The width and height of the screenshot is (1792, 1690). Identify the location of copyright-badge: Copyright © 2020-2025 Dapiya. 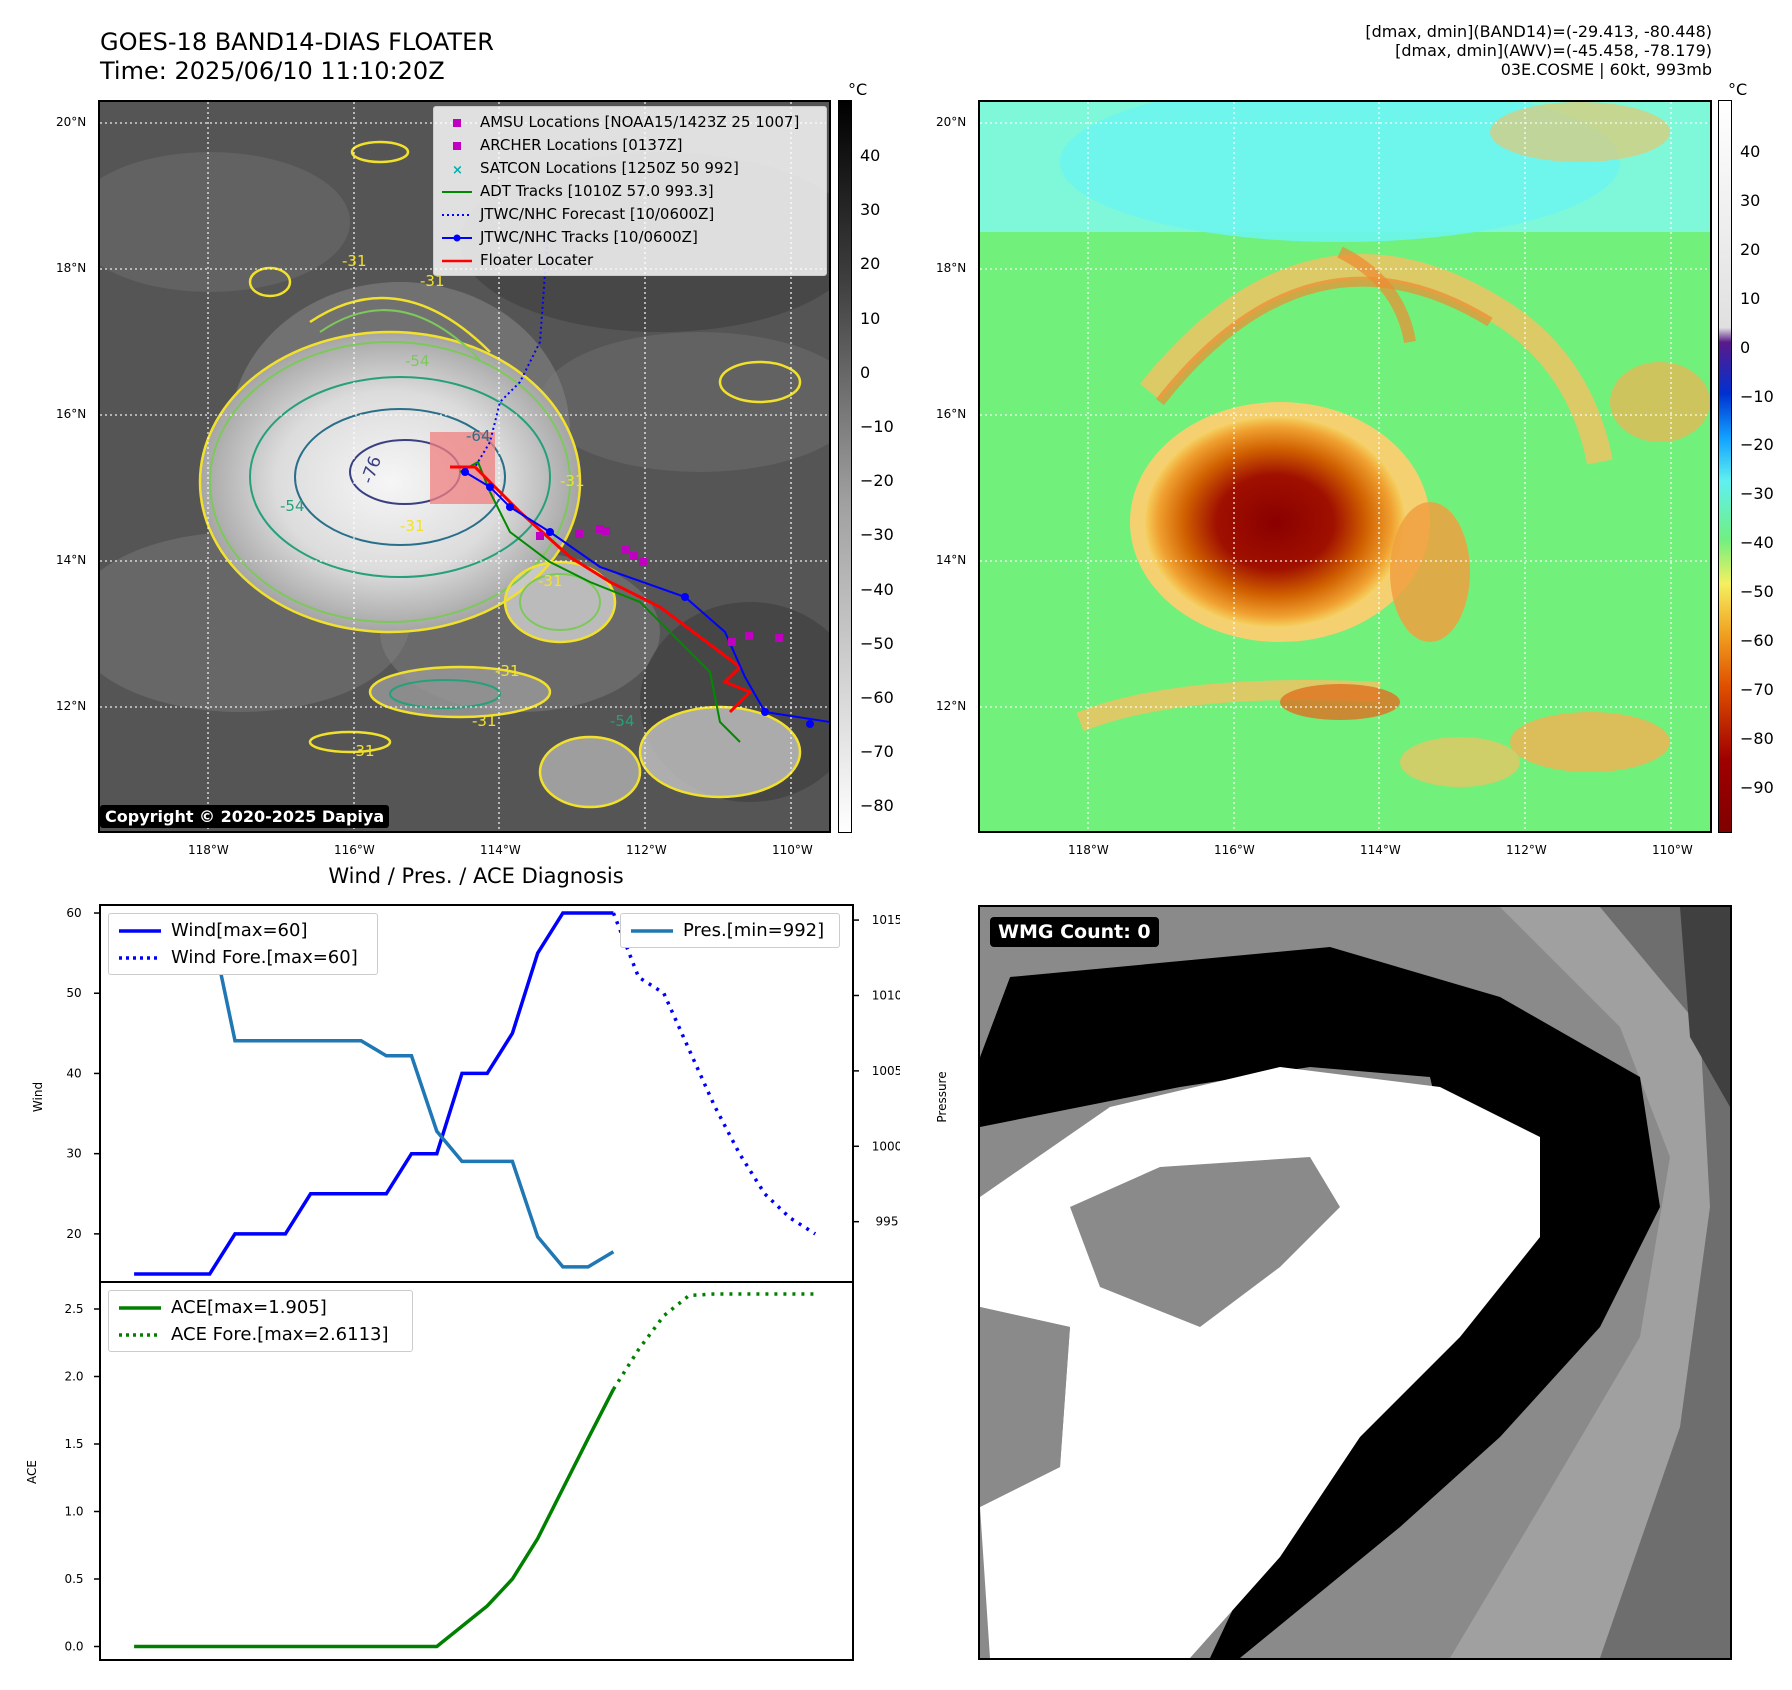
(245, 816).